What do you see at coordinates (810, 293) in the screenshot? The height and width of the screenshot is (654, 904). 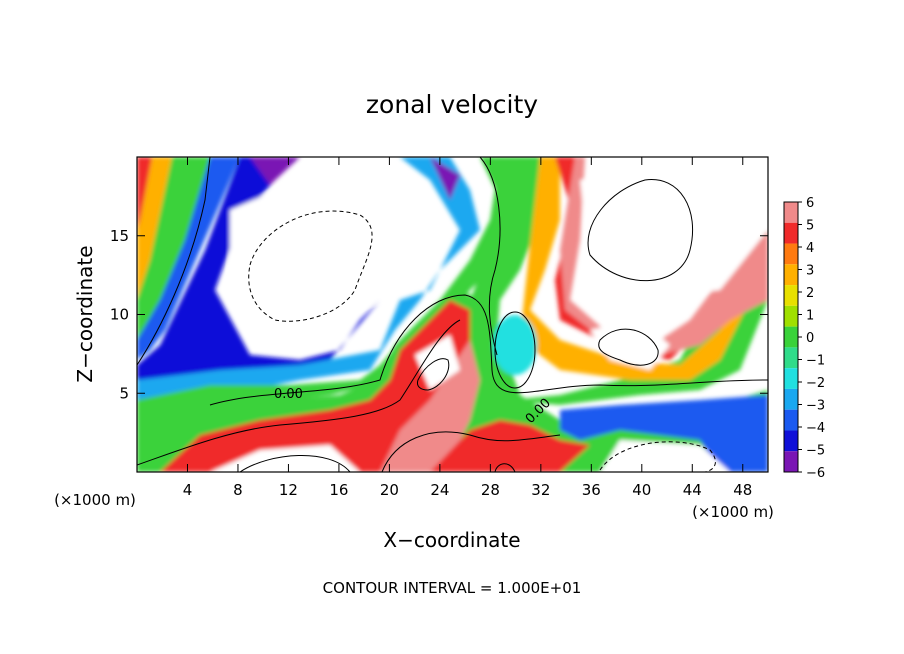 I see `colorbar-label: 2` at bounding box center [810, 293].